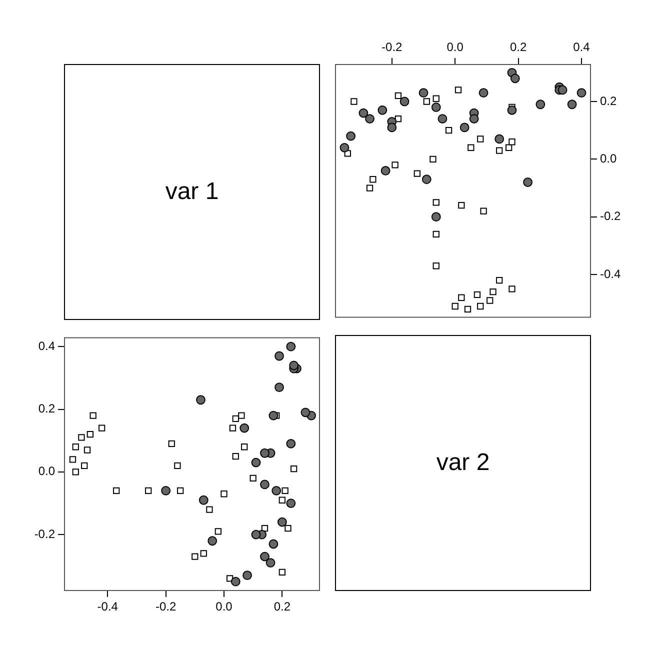  Describe the element at coordinates (611, 273) in the screenshot. I see `y-tick-label: -0.4` at that location.